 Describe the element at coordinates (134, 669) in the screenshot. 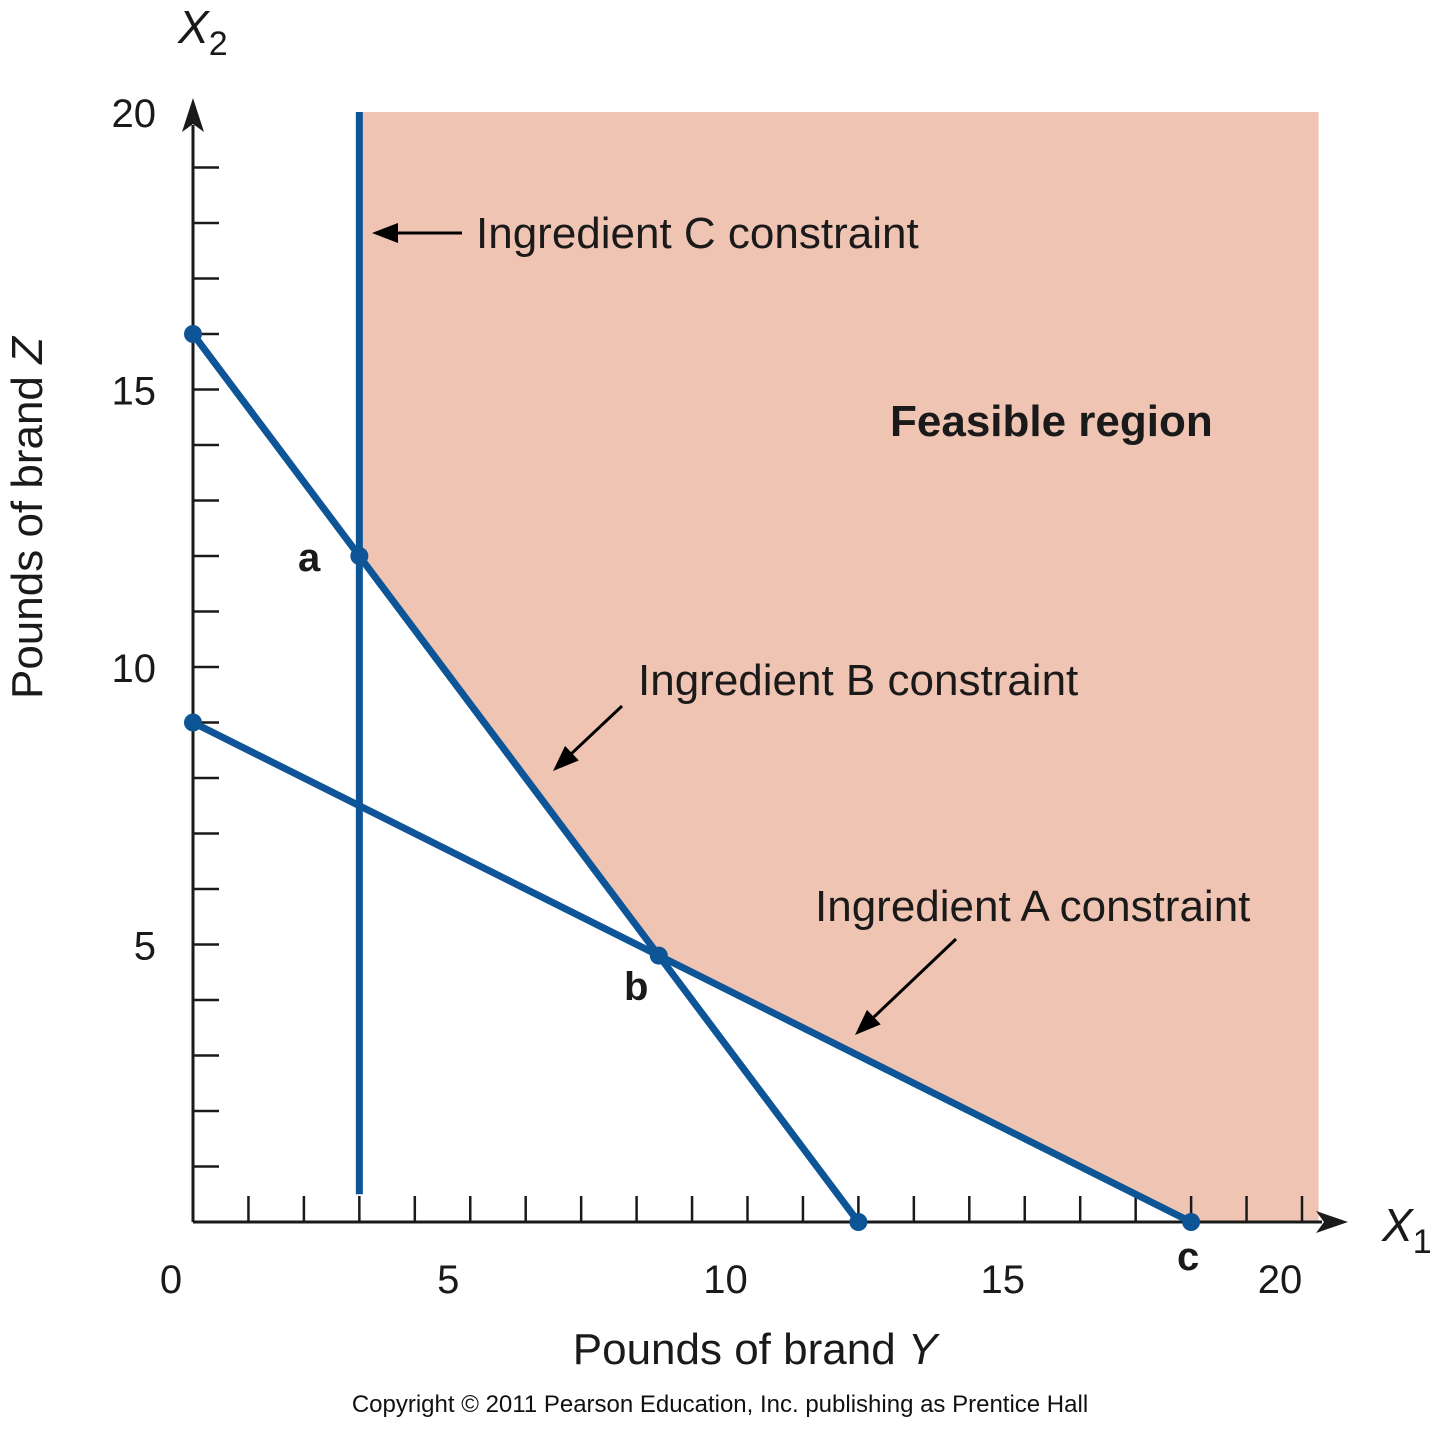

I see `y-tick-label: 10` at that location.